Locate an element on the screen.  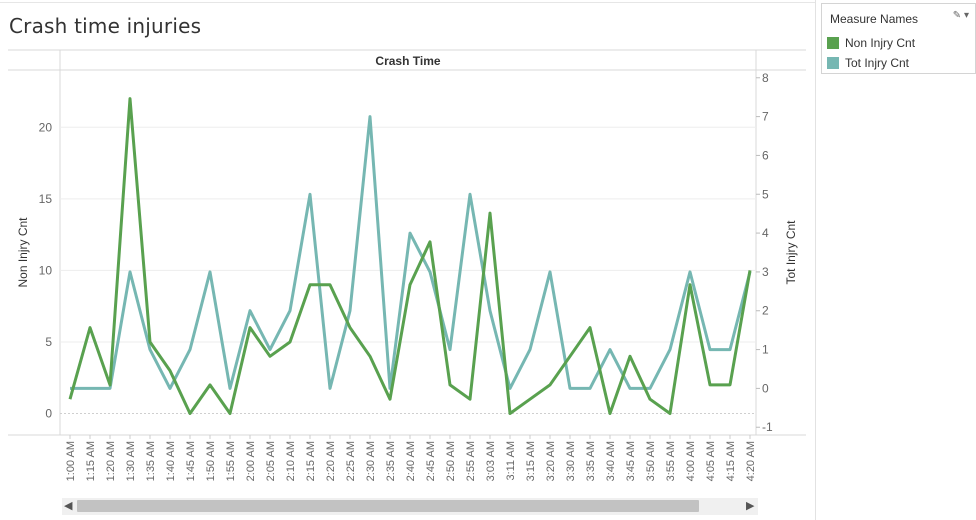
y-axis-title: Non Injry Cnt is located at coordinates (23, 252).